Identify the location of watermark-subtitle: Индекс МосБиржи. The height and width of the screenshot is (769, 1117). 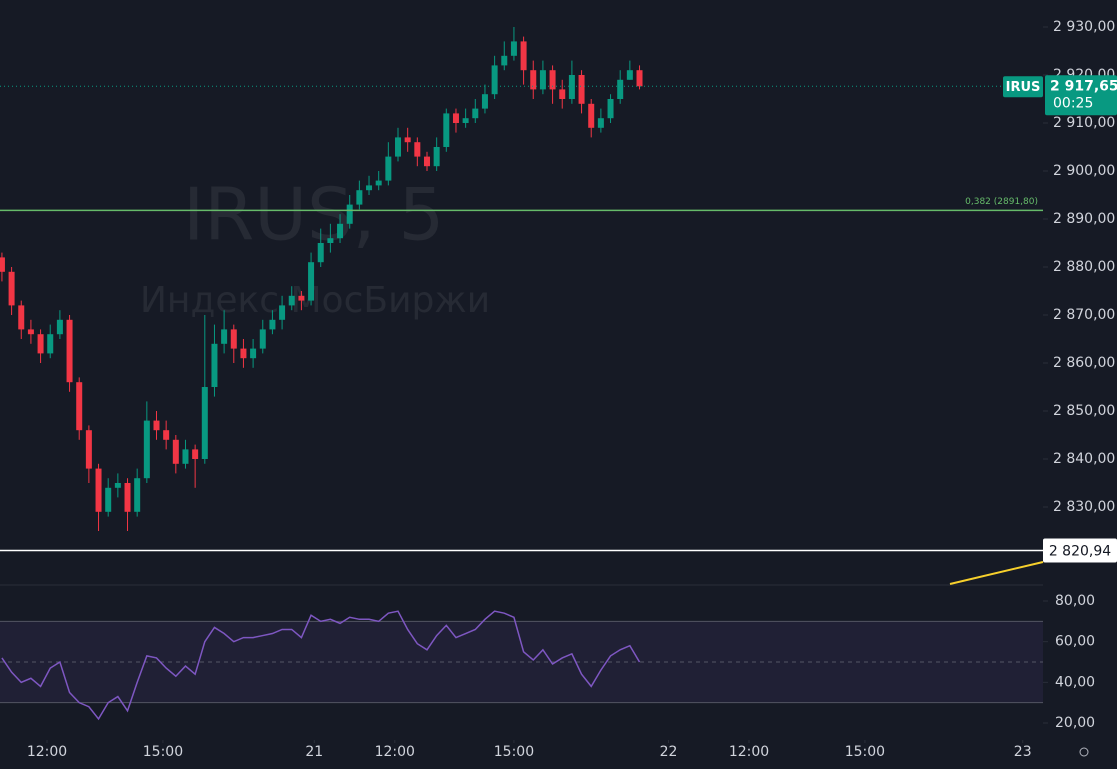
(315, 300).